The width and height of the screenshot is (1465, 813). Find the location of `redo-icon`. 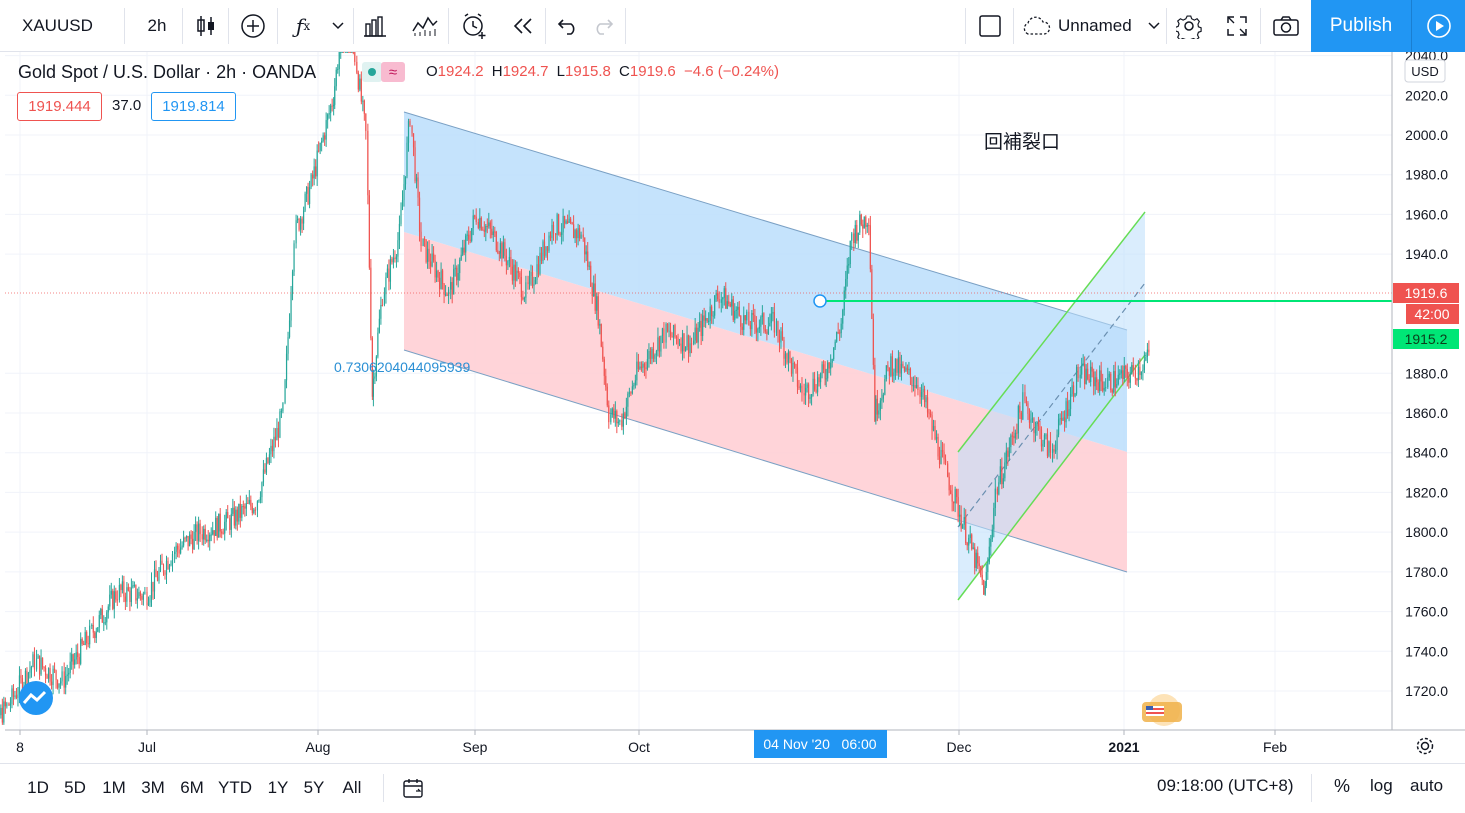

redo-icon is located at coordinates (603, 26).